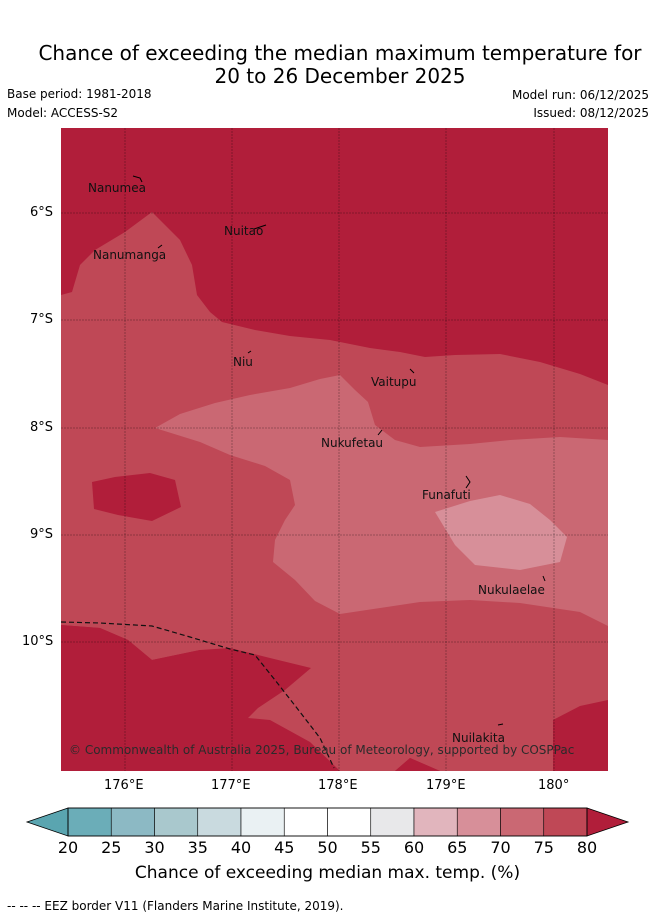 This screenshot has height=919, width=655. I want to click on colorbar-tick: 55, so click(370, 847).